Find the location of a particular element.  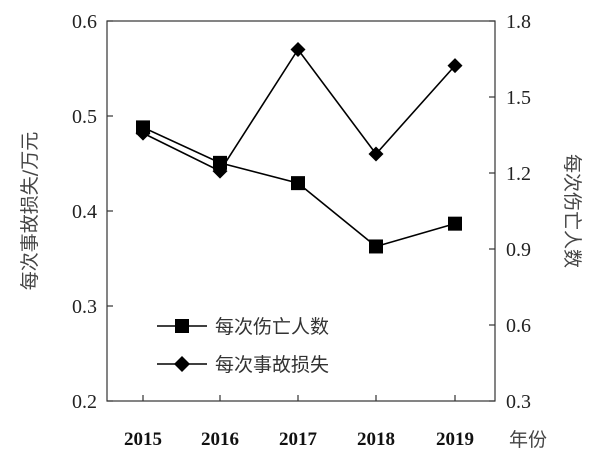

right-tick-label: 1.2 is located at coordinates (518, 174).